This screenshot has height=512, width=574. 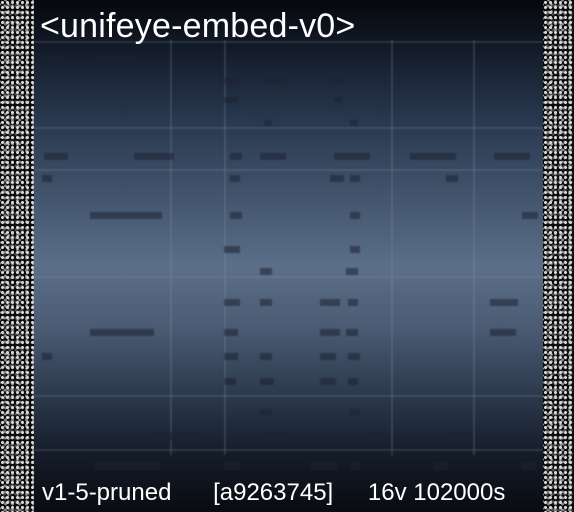 What do you see at coordinates (107, 492) in the screenshot?
I see `model-version-label: v1-5-pruned` at bounding box center [107, 492].